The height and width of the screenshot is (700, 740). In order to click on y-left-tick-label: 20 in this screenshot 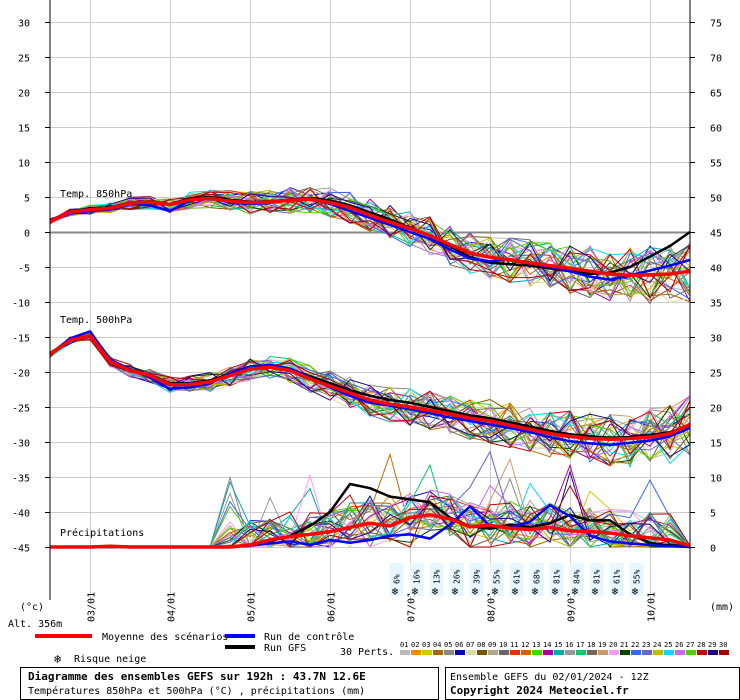, I will do `click(24, 94)`.